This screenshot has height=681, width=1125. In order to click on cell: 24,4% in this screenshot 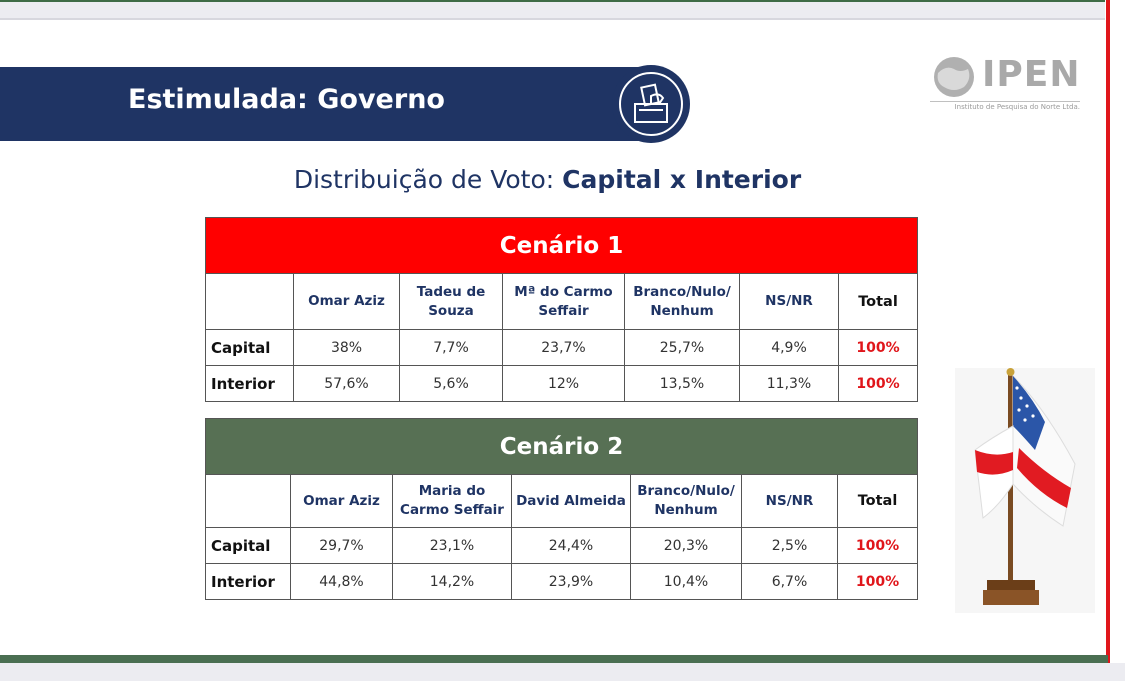, I will do `click(571, 545)`.